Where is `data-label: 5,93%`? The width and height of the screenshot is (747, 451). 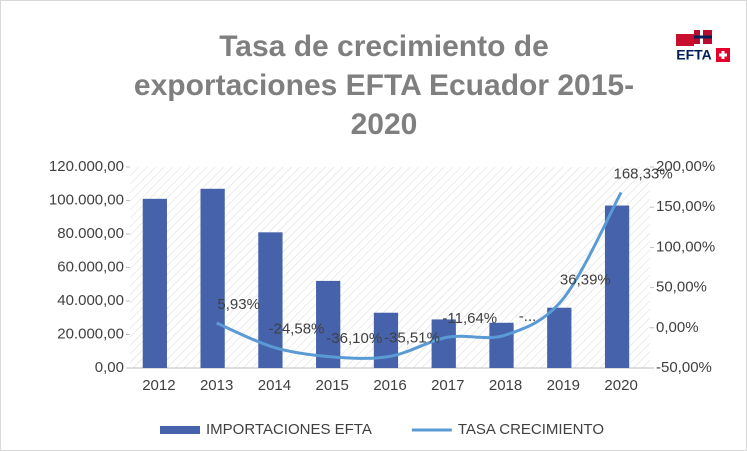 data-label: 5,93% is located at coordinates (238, 304).